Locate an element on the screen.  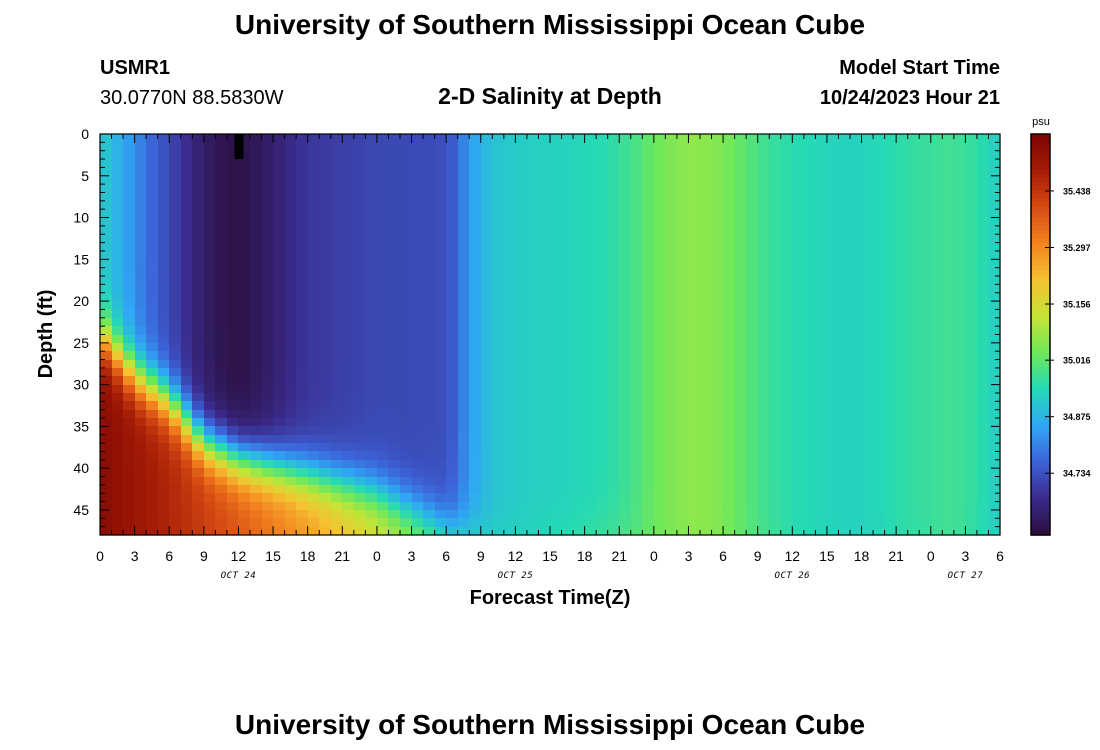
x-tick-label: 21 is located at coordinates (619, 556).